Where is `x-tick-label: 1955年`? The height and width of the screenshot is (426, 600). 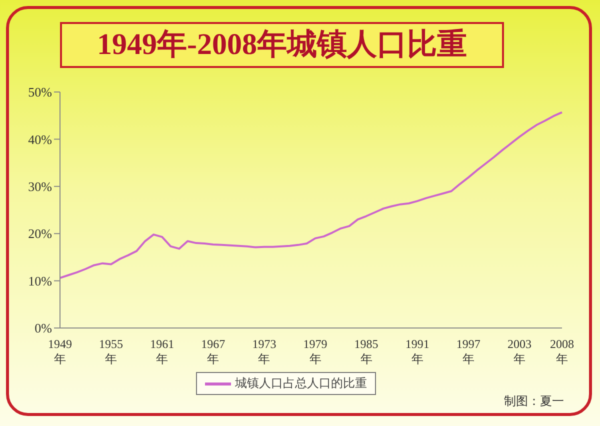
x-tick-label: 1955年 is located at coordinates (111, 351).